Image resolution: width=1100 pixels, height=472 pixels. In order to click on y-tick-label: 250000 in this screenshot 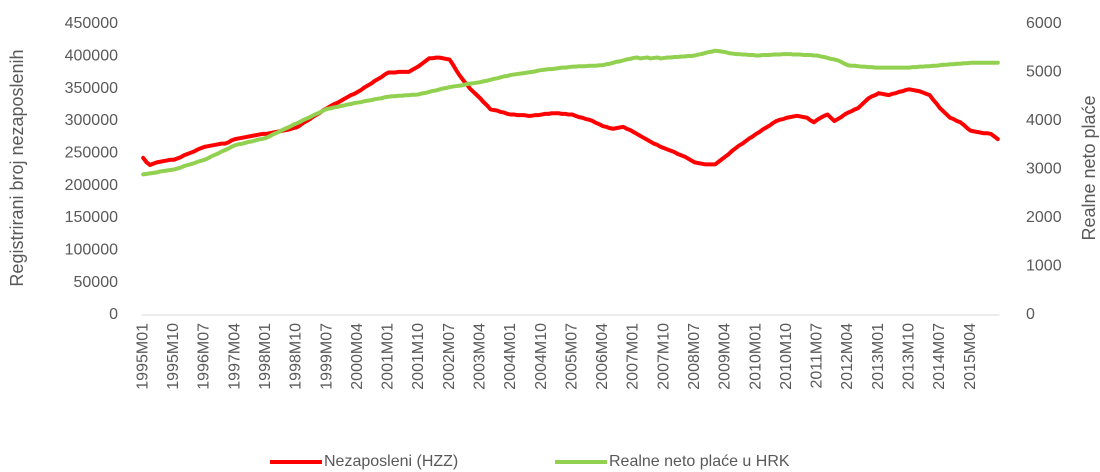, I will do `click(91, 153)`.